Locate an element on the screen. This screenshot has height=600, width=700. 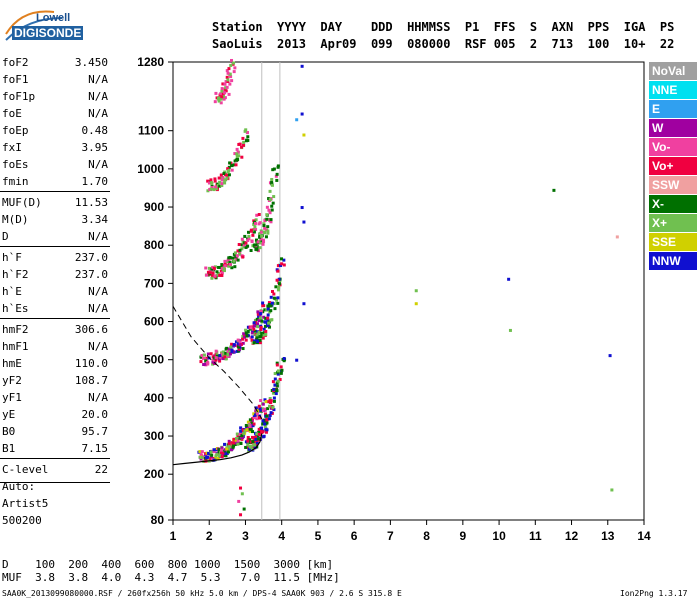
param-name: M(D) is located at coordinates (15, 219).